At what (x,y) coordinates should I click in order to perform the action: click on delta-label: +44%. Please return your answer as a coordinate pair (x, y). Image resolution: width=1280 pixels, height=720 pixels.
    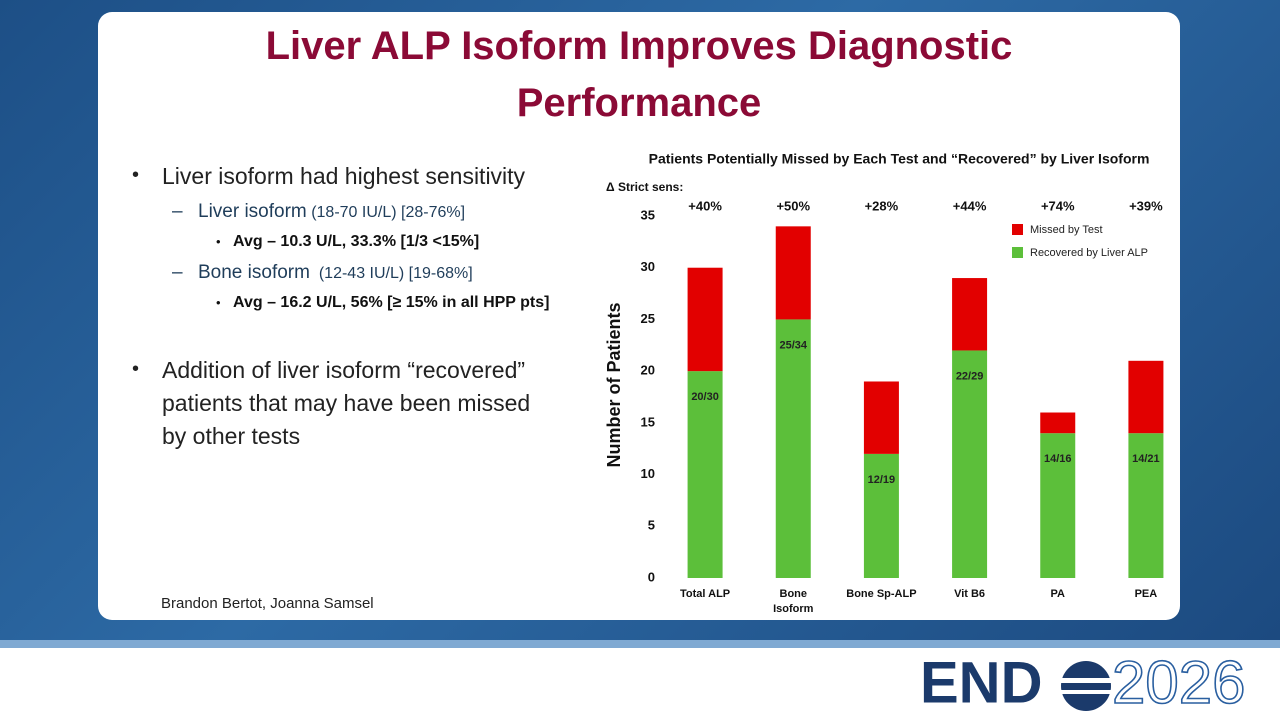
    Looking at the image, I should click on (970, 205).